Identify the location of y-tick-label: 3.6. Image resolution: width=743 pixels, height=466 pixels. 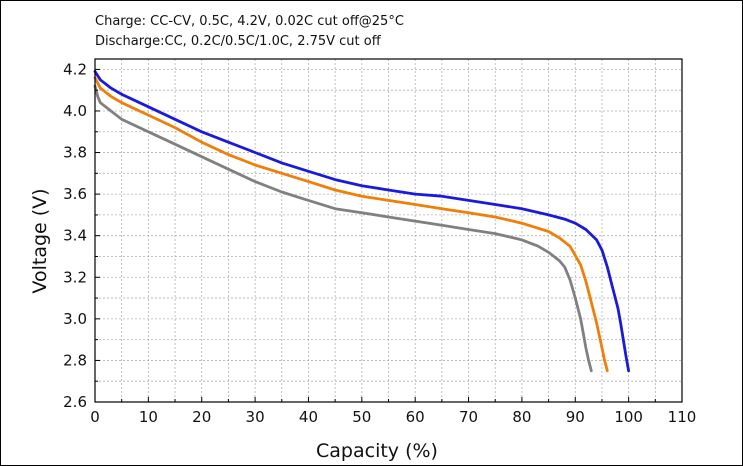
(75, 194).